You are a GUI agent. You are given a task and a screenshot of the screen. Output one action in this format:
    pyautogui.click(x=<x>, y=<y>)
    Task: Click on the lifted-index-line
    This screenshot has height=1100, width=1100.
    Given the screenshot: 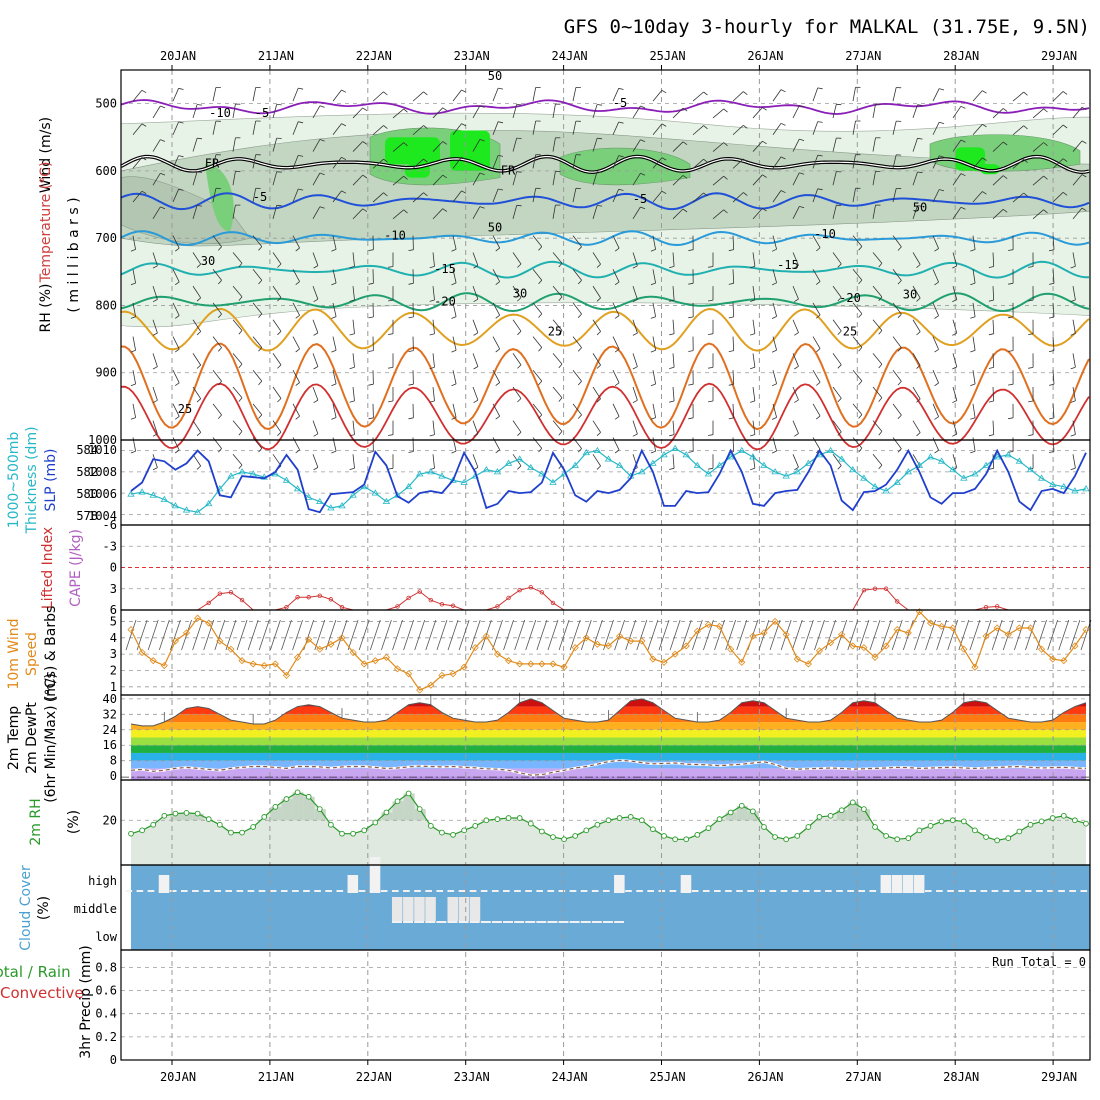 What is the action you would take?
    pyautogui.click(x=608, y=598)
    